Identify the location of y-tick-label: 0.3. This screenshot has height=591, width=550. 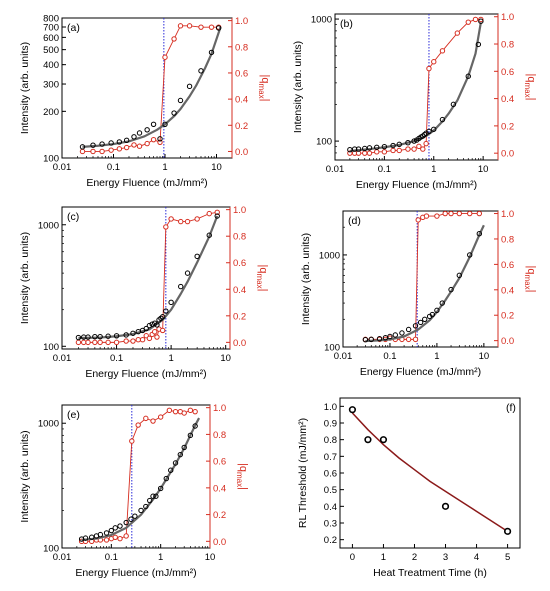
(330, 524).